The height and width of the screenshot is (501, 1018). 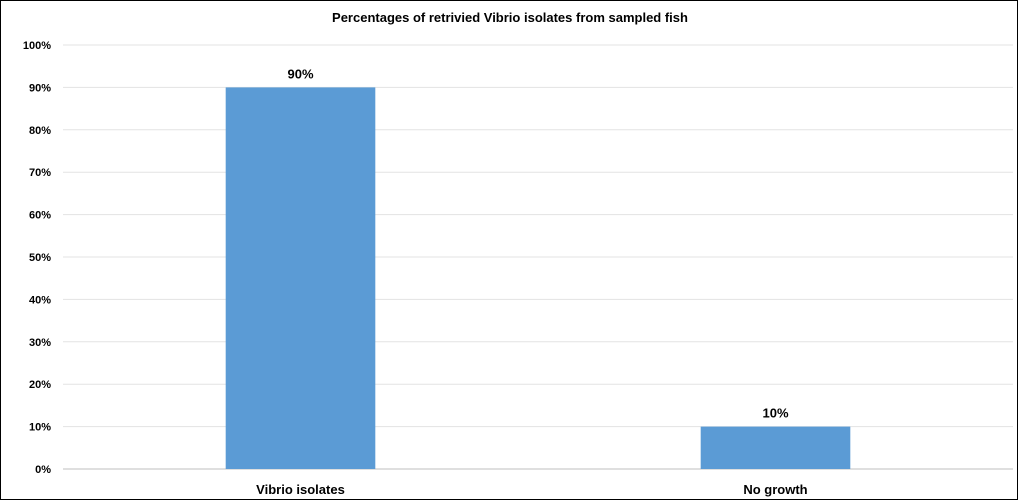 What do you see at coordinates (300, 73) in the screenshot?
I see `data-label: 90%` at bounding box center [300, 73].